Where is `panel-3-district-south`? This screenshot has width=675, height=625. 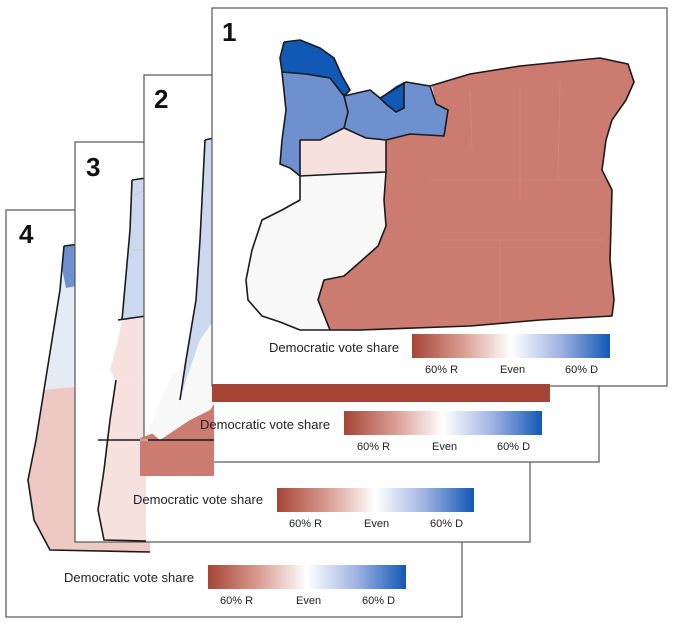
panel-3-district-south is located at coordinates (122, 459).